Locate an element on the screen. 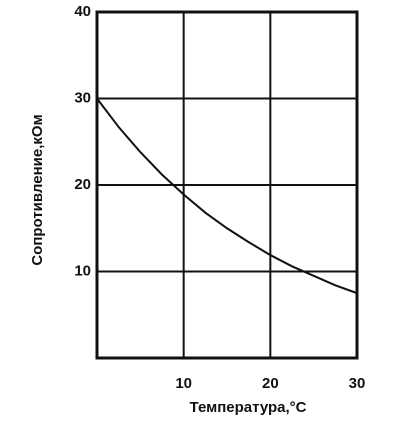 This screenshot has height=424, width=400. y-tick-label: 20 is located at coordinates (82, 184).